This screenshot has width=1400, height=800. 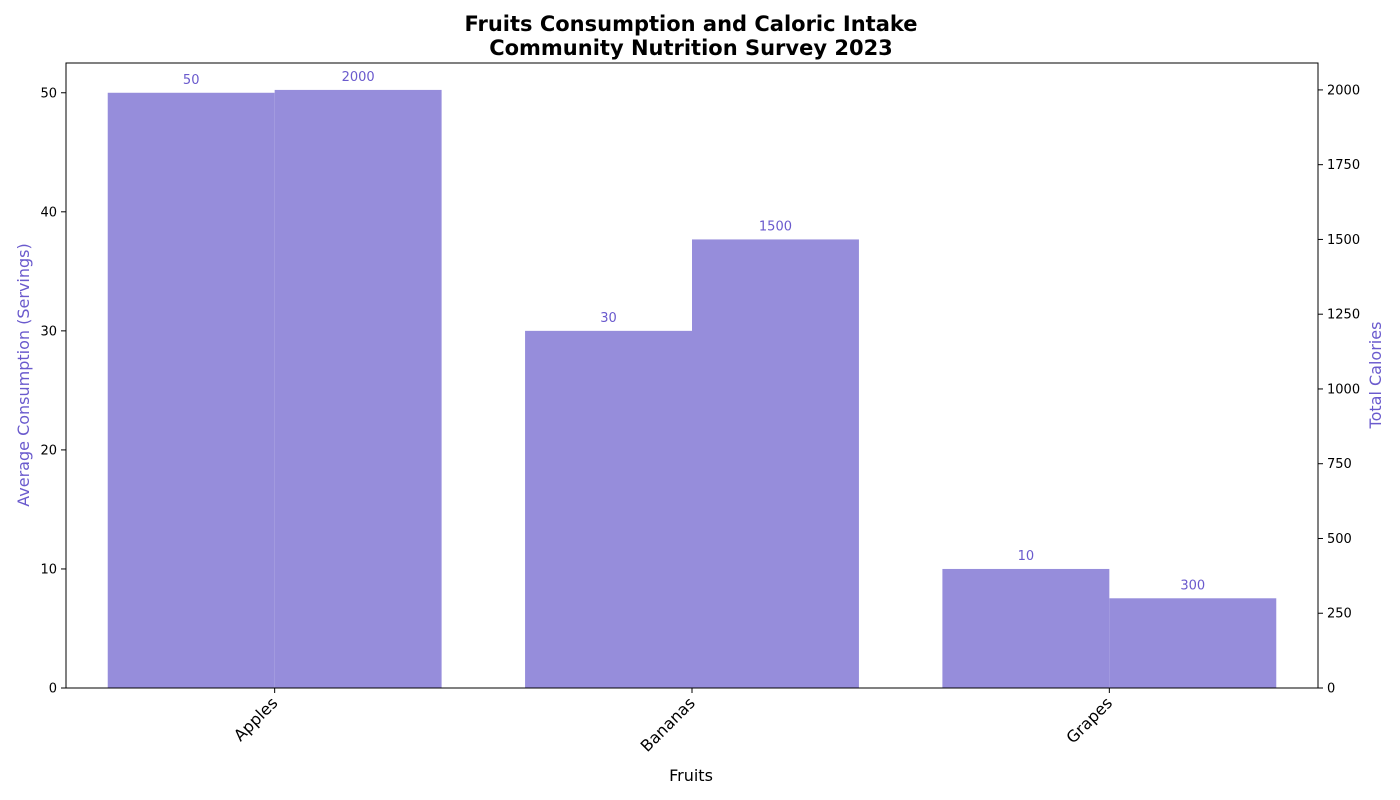 I want to click on right-y-tick-label: 1500, so click(x=1343, y=240).